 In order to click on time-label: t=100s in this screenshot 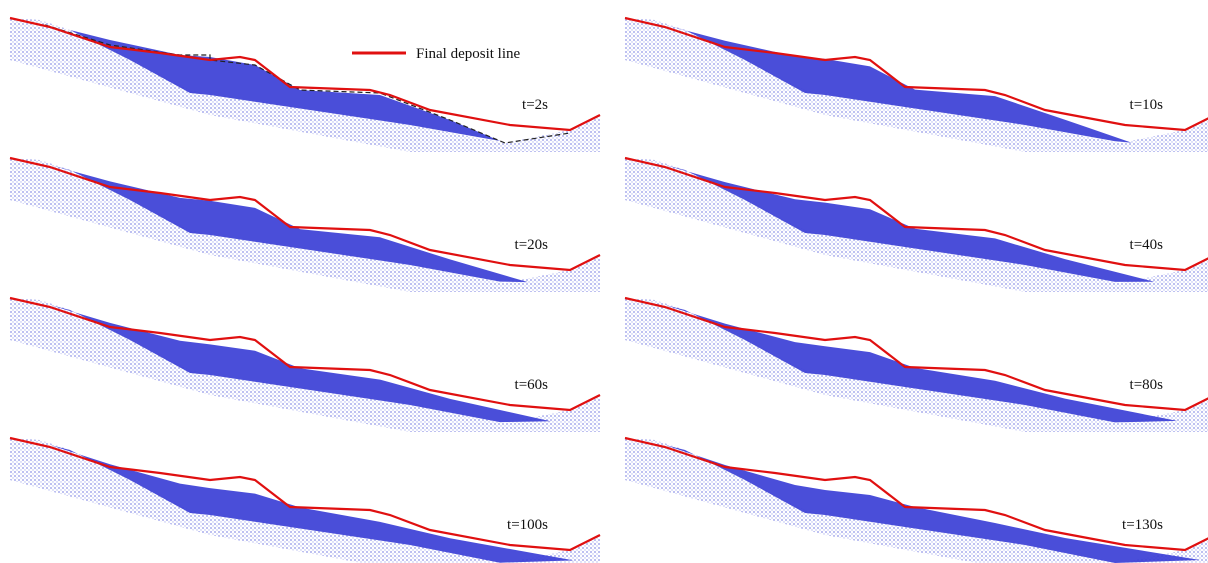, I will do `click(527, 525)`.